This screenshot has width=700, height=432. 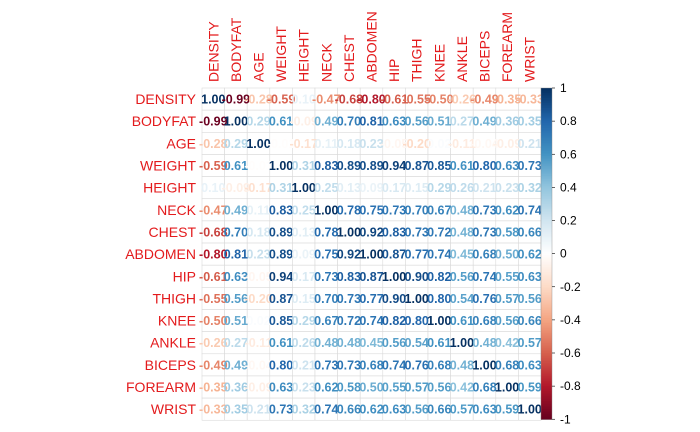 What do you see at coordinates (484, 188) in the screenshot?
I see `cell-value: 0.21` at bounding box center [484, 188].